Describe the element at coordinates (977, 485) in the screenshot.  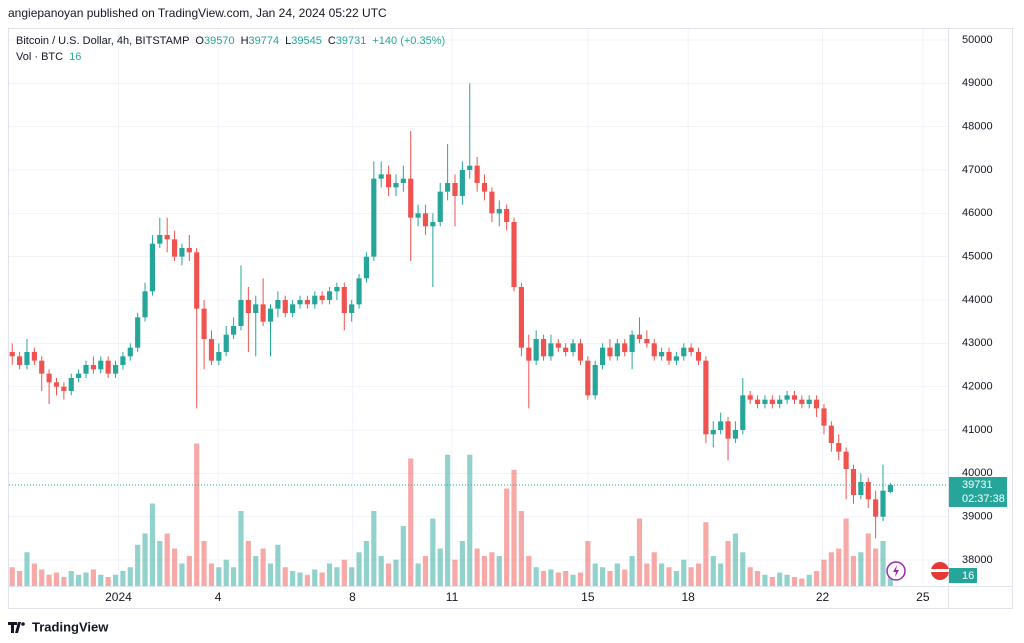
I see `last-price-label: 39731` at that location.